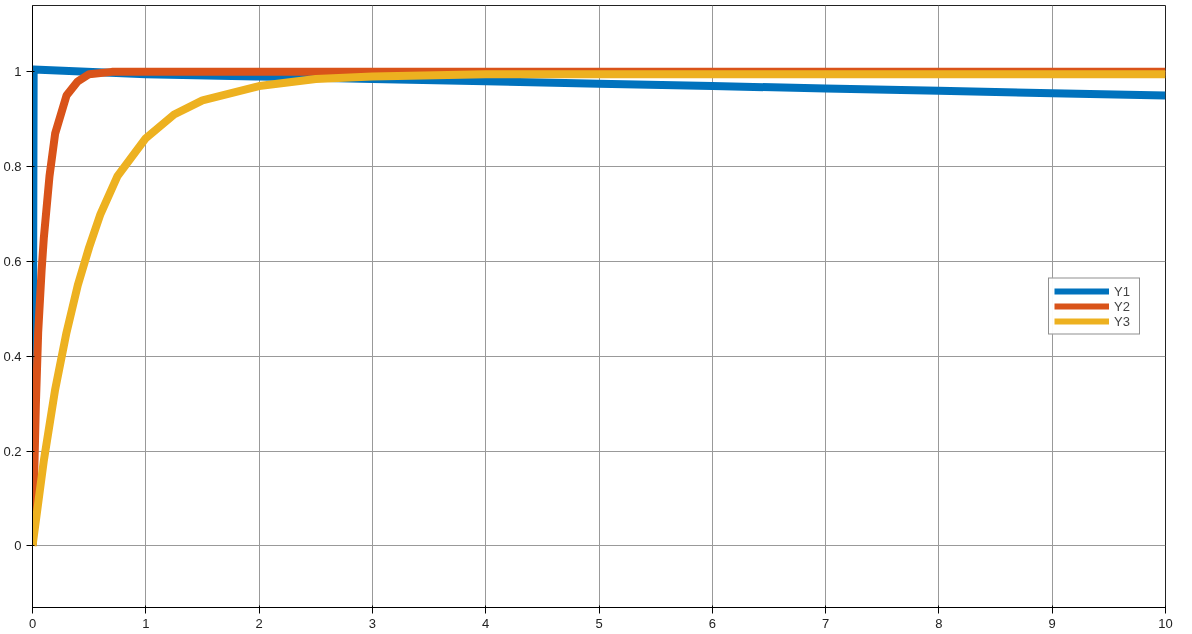 This screenshot has width=1192, height=634. I want to click on x-tick-label: 4, so click(486, 623).